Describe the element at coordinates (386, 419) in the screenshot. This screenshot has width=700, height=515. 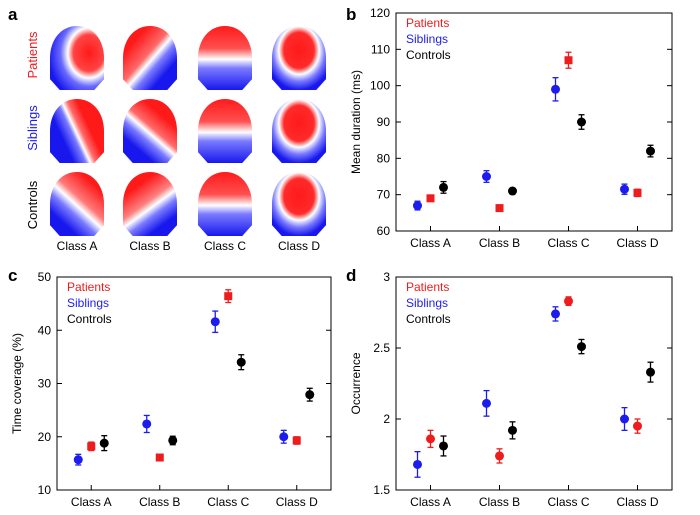
I see `y-tick-label: 2` at that location.